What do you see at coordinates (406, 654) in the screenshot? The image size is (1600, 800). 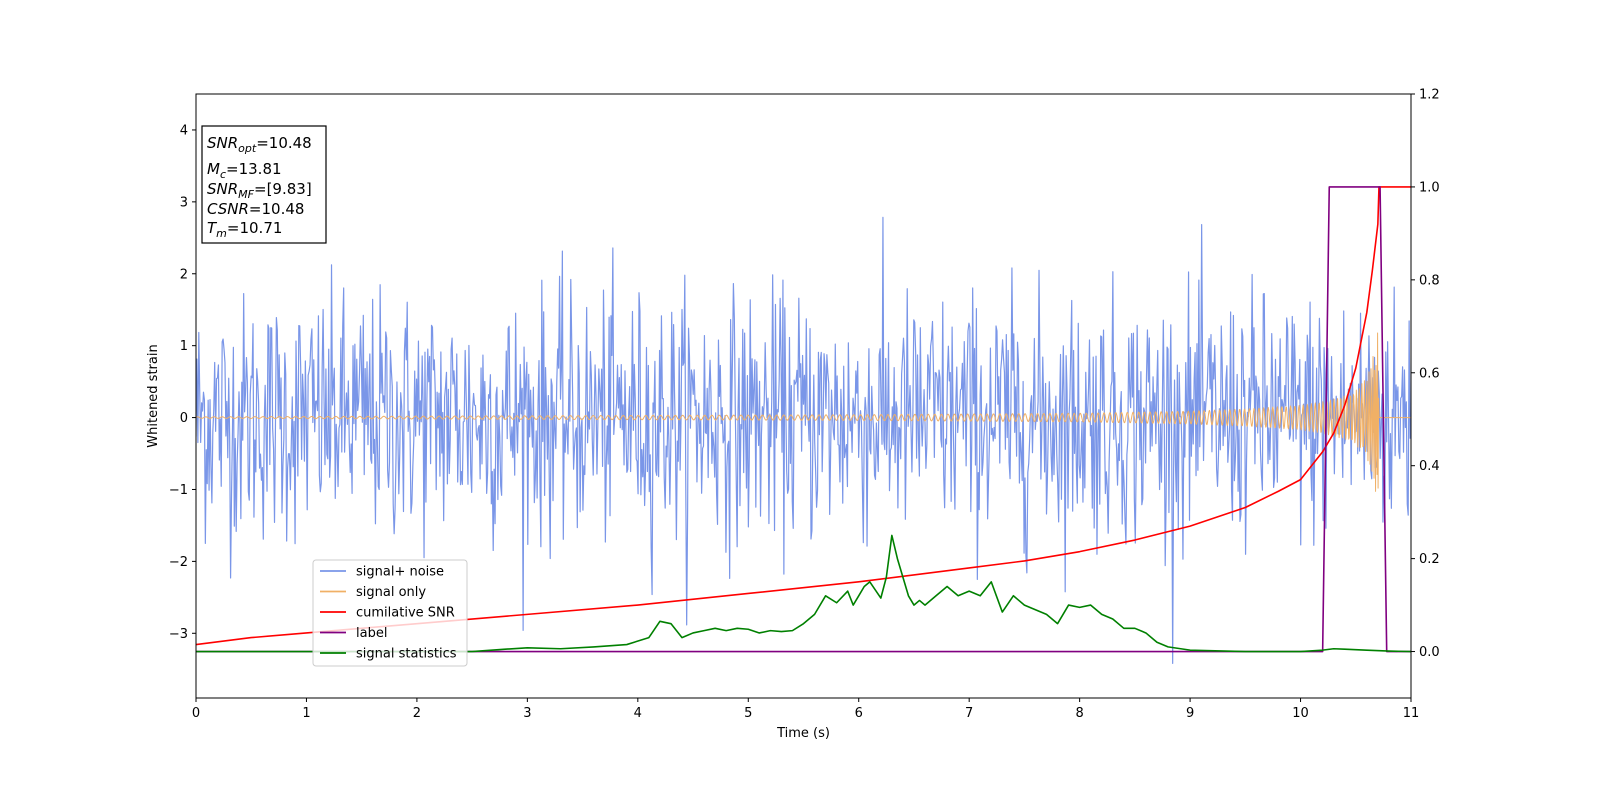 I see `legend-label: signal statistics` at bounding box center [406, 654].